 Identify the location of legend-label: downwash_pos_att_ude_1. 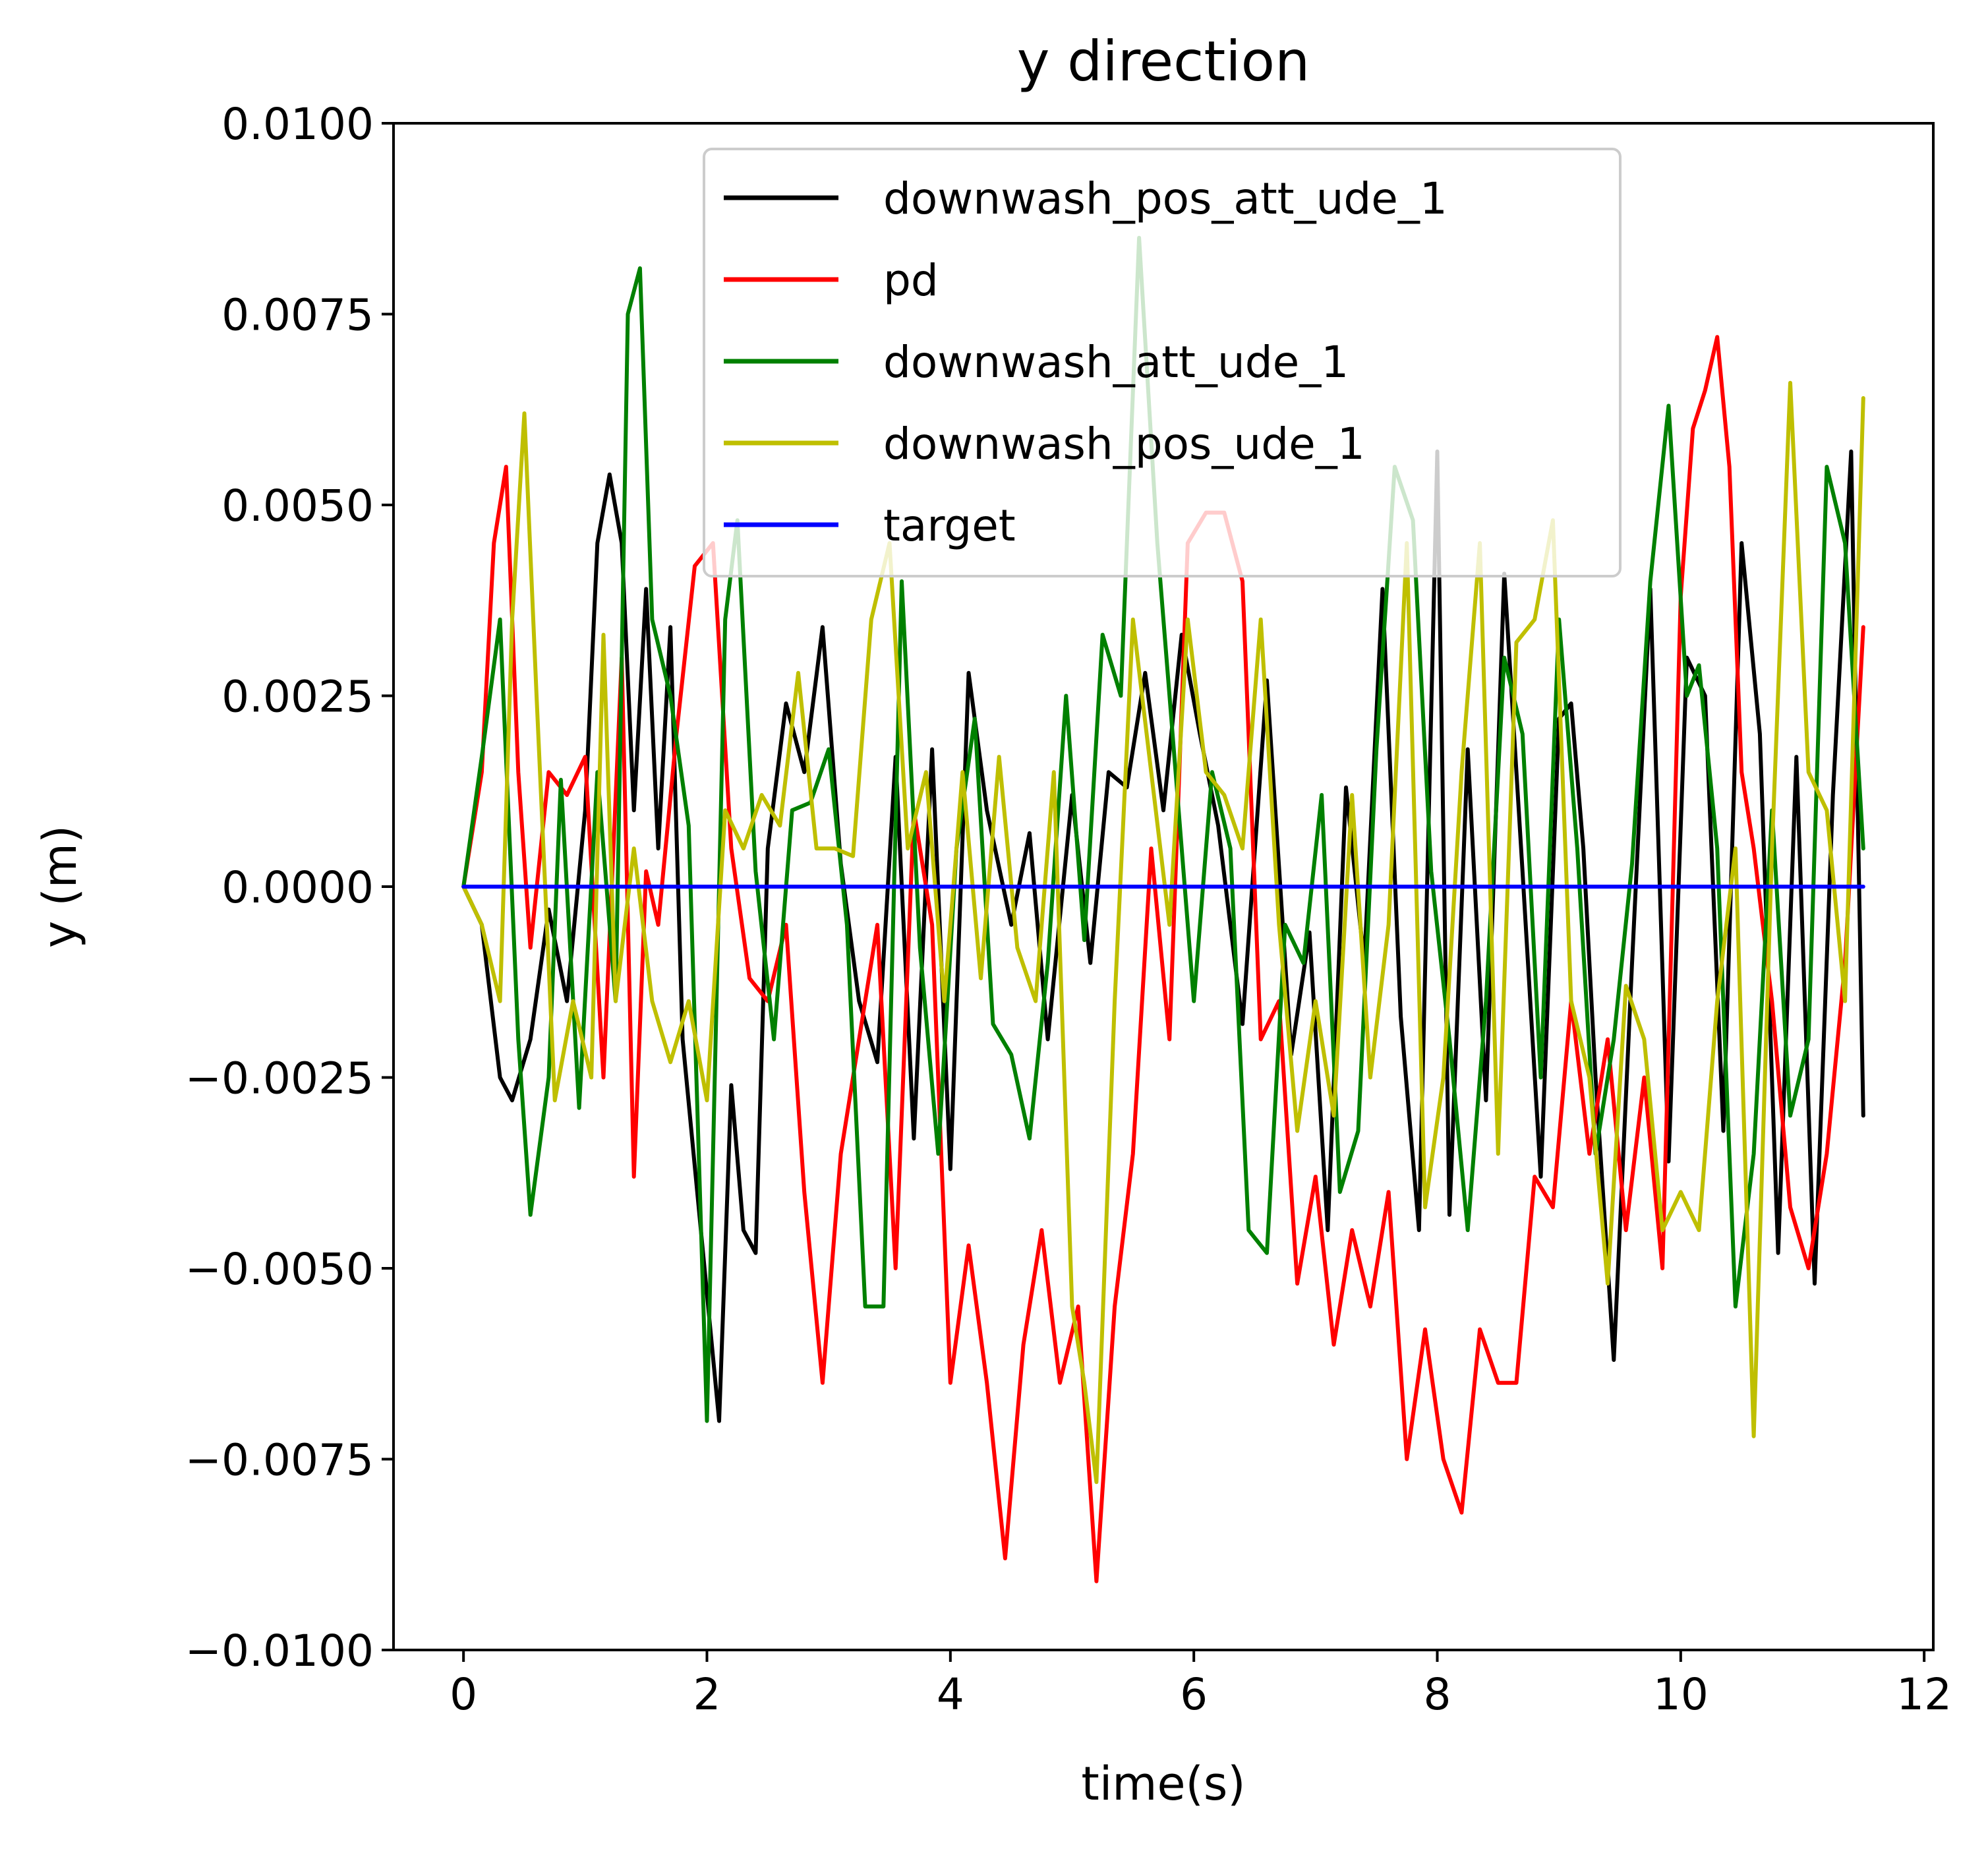
(1165, 199).